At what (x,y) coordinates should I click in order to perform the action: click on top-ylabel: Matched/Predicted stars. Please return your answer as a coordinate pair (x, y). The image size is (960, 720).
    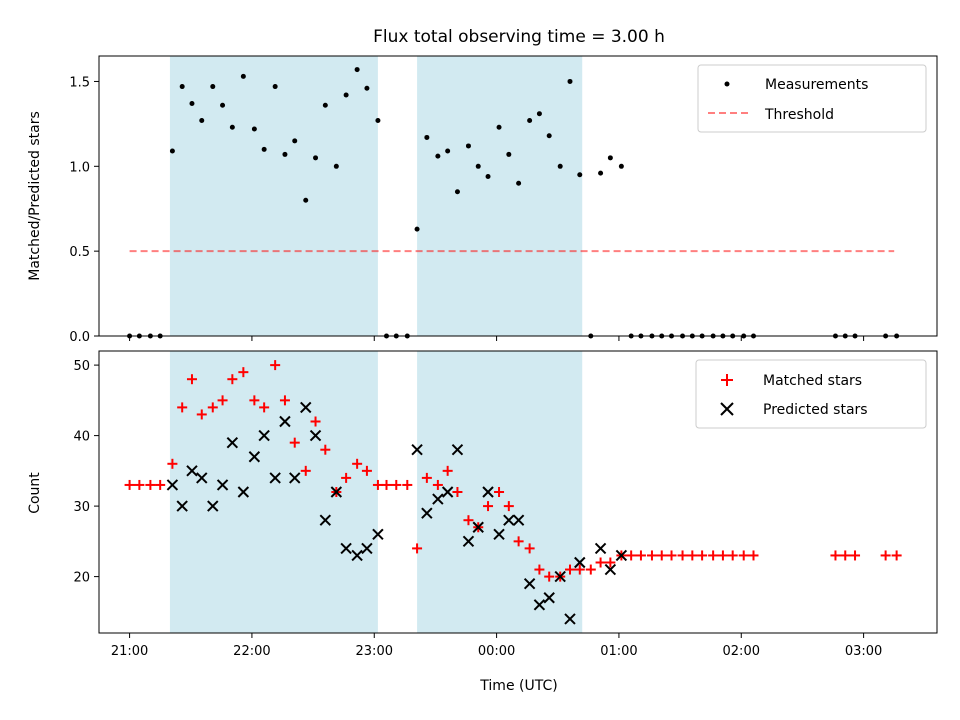
    Looking at the image, I should click on (35, 196).